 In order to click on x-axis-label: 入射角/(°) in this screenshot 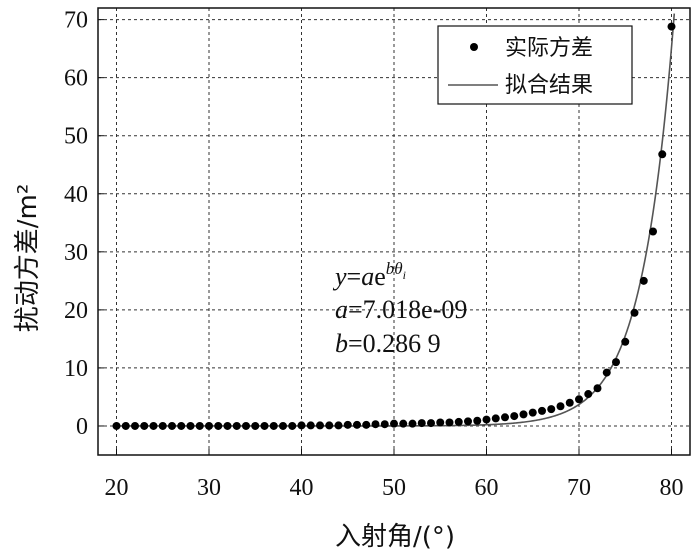, I will do `click(395, 537)`.